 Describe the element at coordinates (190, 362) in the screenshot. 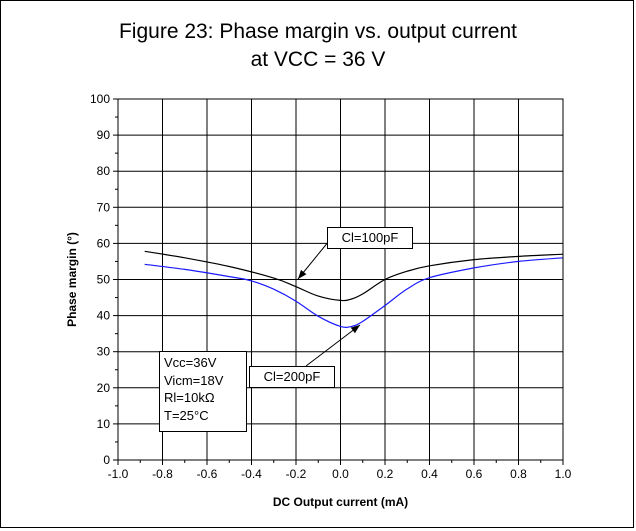

I see `condition-vcc: Vcc=36V` at that location.